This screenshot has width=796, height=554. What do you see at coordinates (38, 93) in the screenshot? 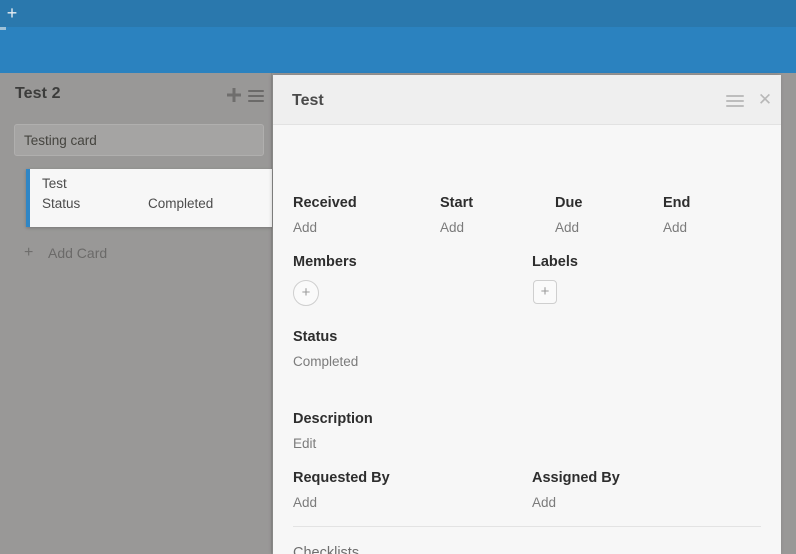
I see `list-title: Test 2` at bounding box center [38, 93].